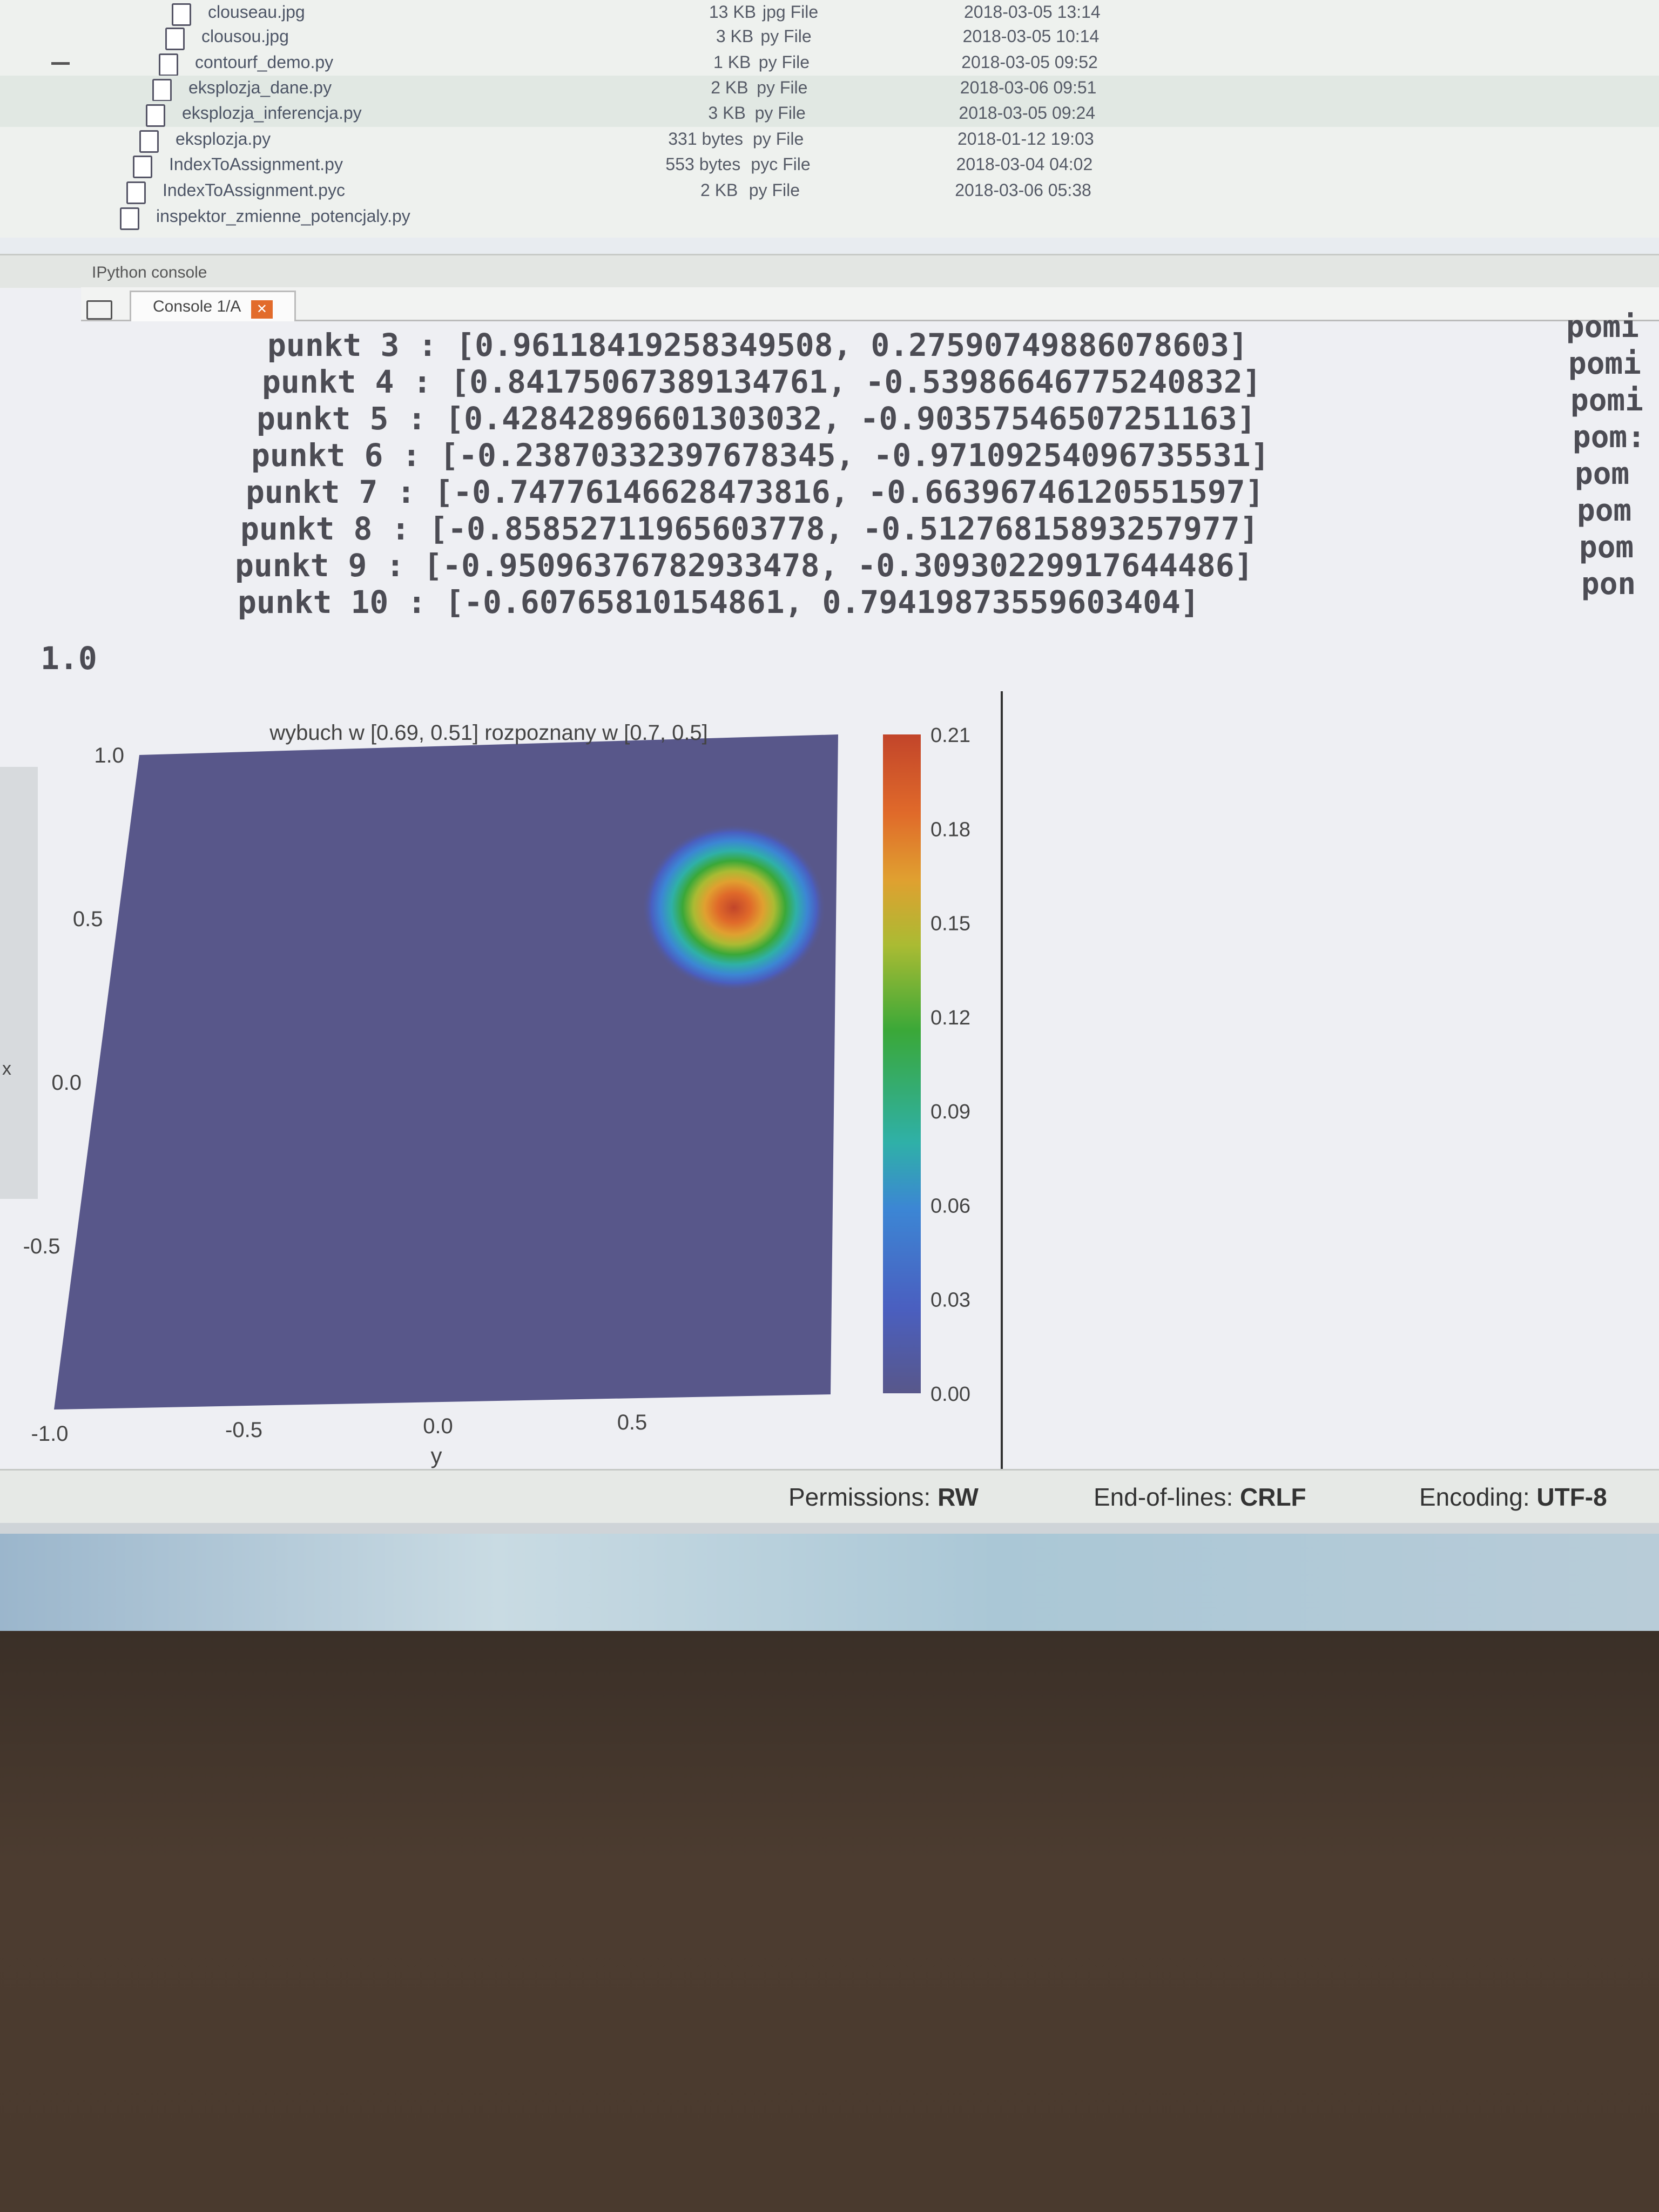 The image size is (1659, 2212). Describe the element at coordinates (1028, 87) in the screenshot. I see `file-date: 2018-03-06 09:51` at that location.